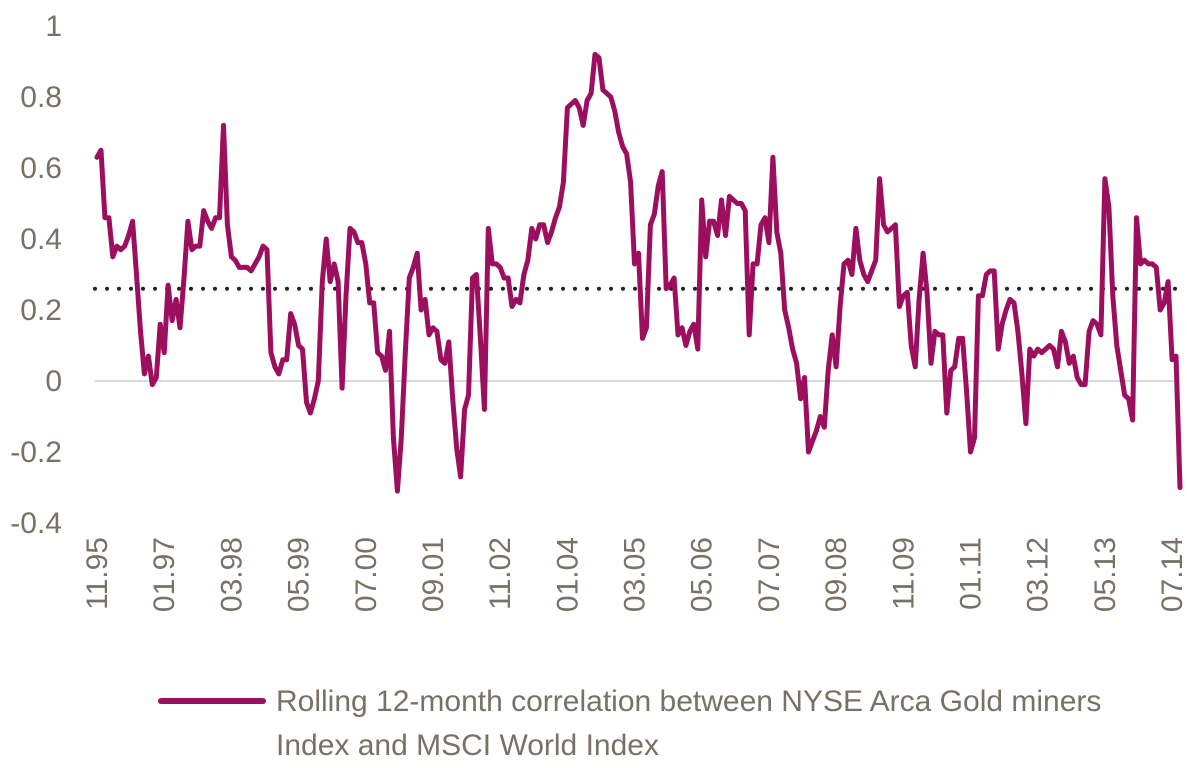 The width and height of the screenshot is (1187, 768). What do you see at coordinates (702, 574) in the screenshot?
I see `x-tick-label: 05.06` at bounding box center [702, 574].